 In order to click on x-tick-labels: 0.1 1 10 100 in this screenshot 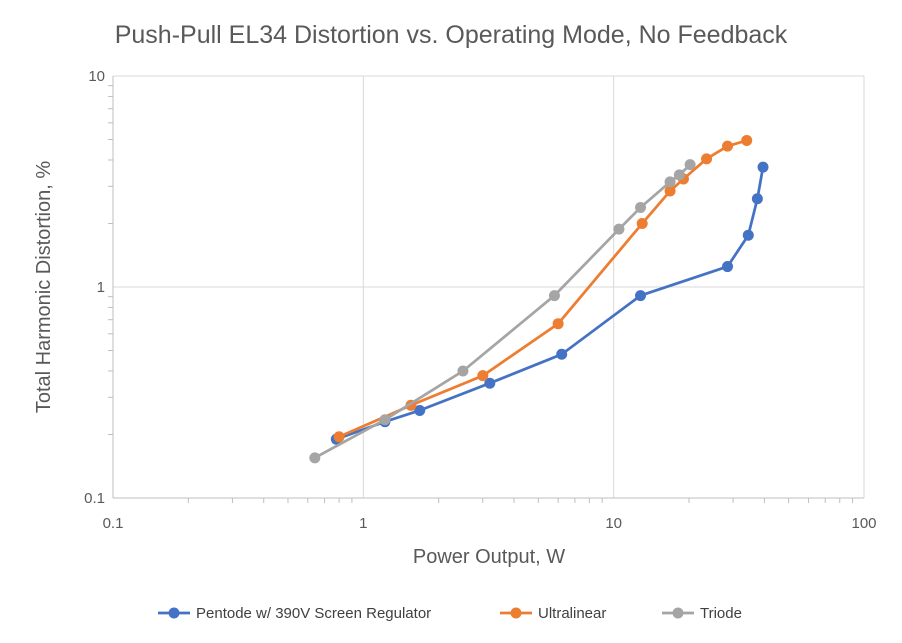, I will do `click(490, 523)`.